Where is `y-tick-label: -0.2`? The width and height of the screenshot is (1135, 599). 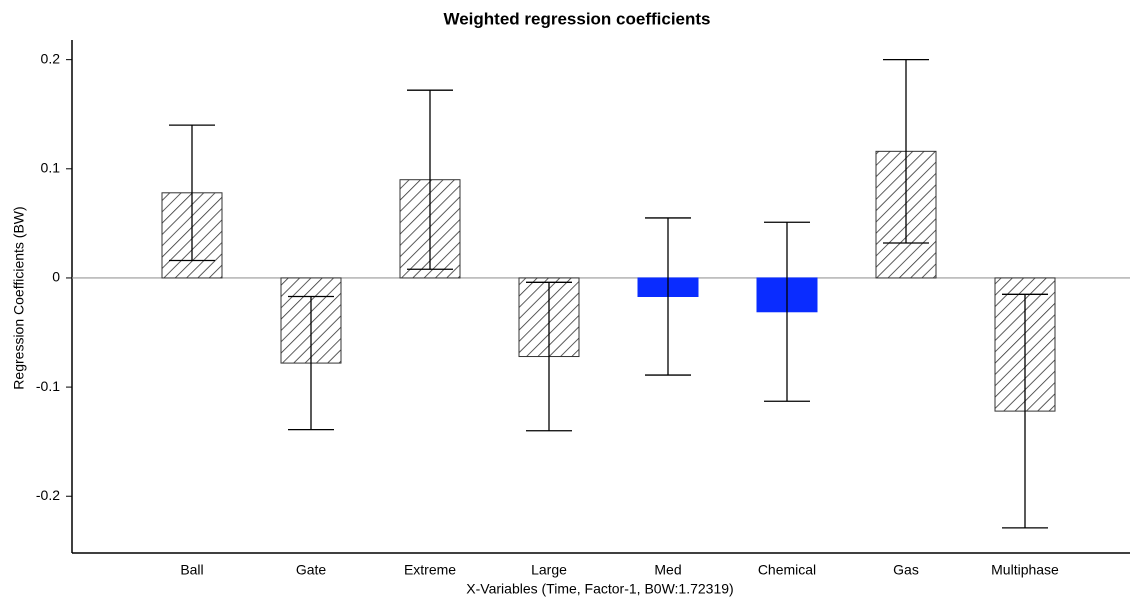 y-tick-label: -0.2 is located at coordinates (48, 495).